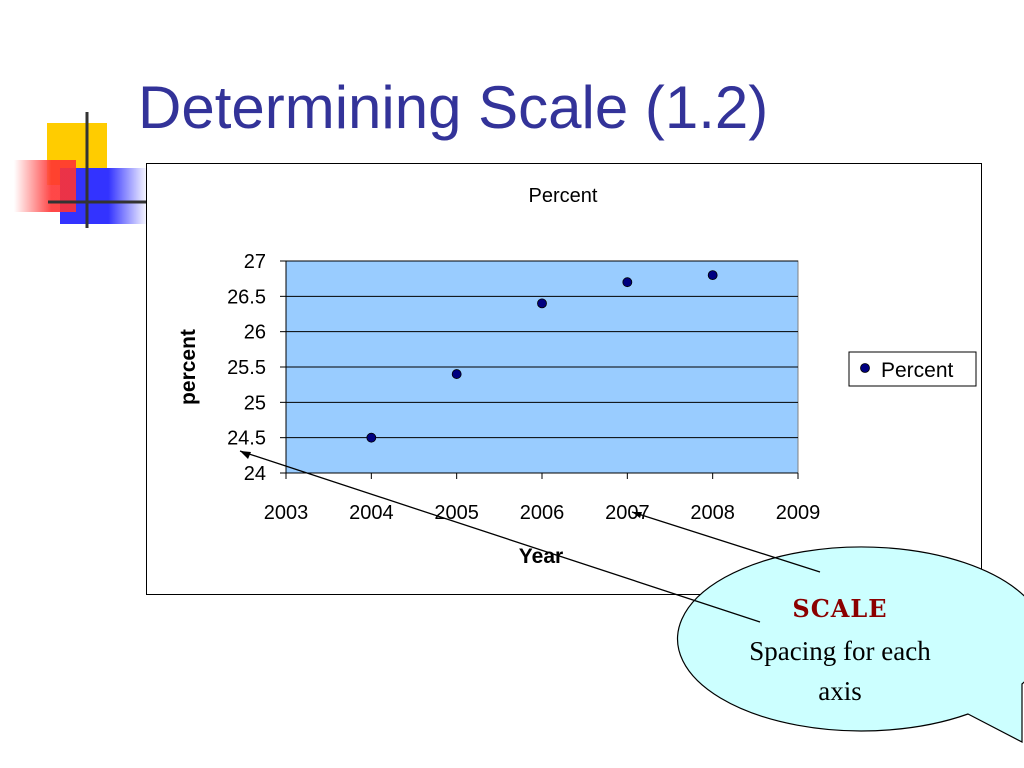  I want to click on x-tick-label: 2003, so click(286, 513).